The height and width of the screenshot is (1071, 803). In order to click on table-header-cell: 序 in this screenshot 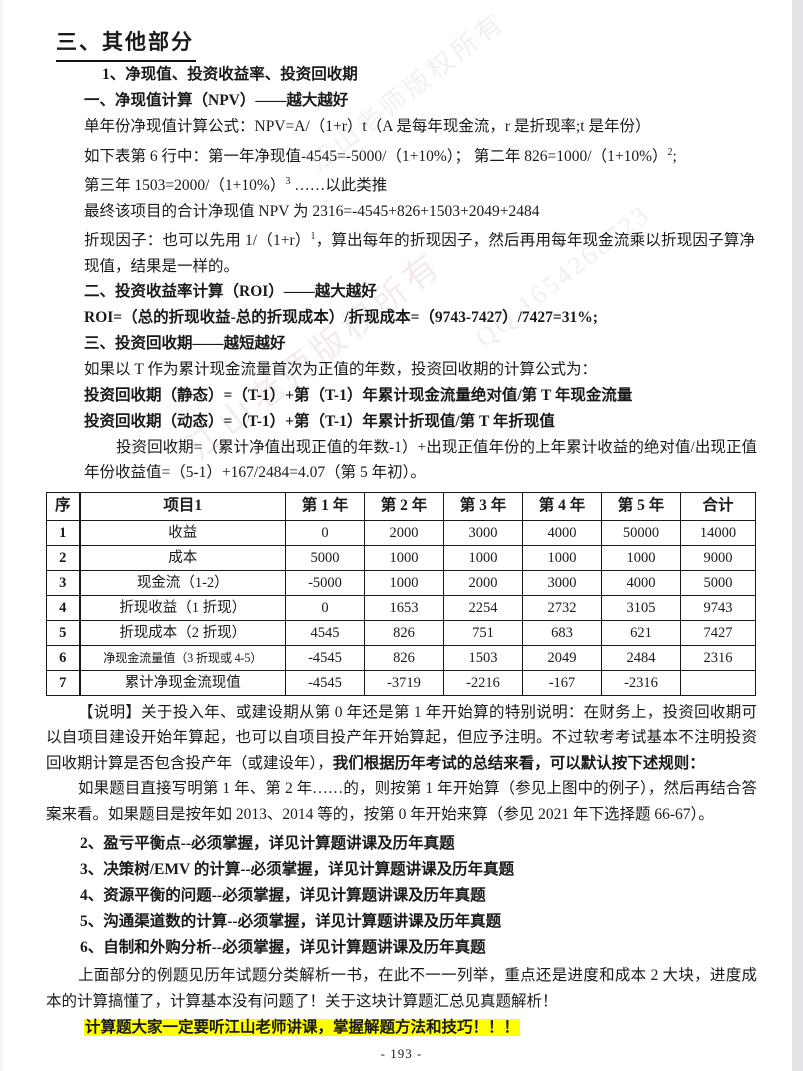, I will do `click(63, 506)`.